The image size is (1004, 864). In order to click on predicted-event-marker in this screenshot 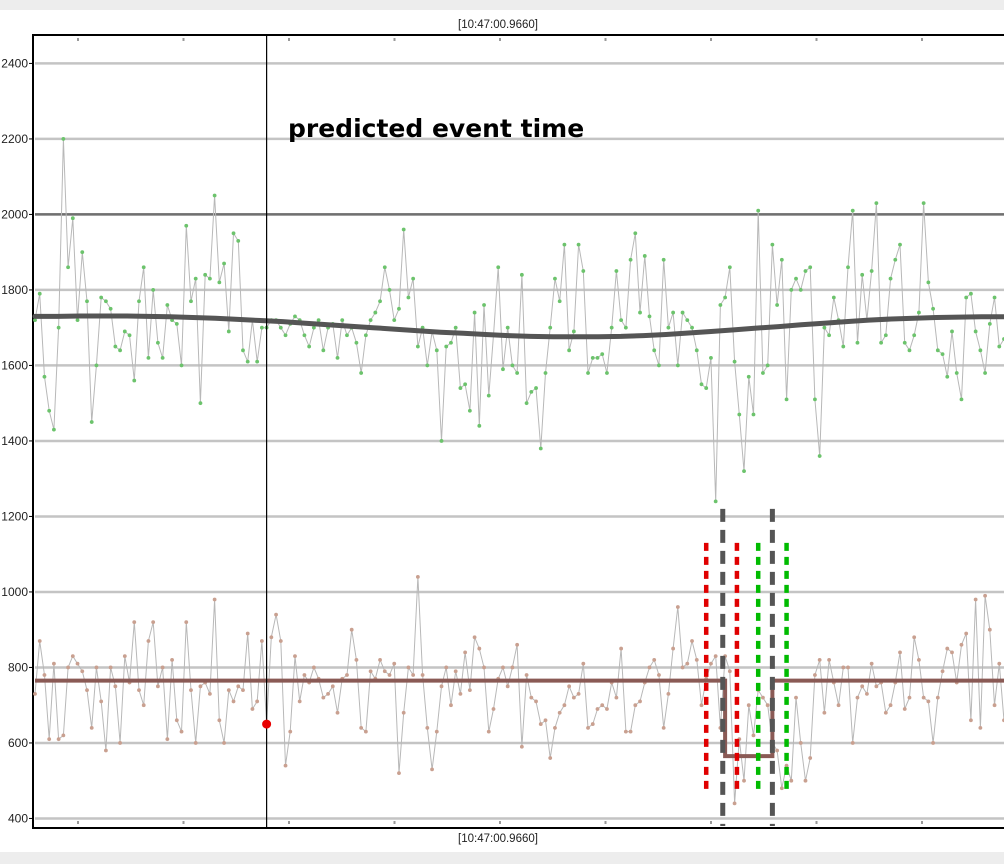, I will do `click(267, 724)`.